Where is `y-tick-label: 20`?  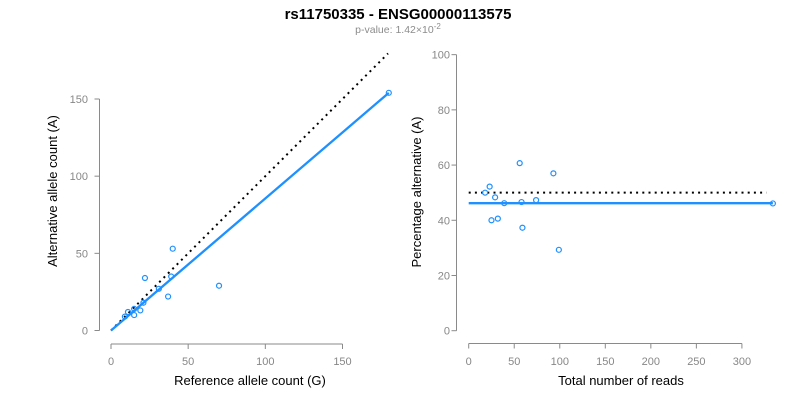 y-tick-label: 20 is located at coordinates (444, 276).